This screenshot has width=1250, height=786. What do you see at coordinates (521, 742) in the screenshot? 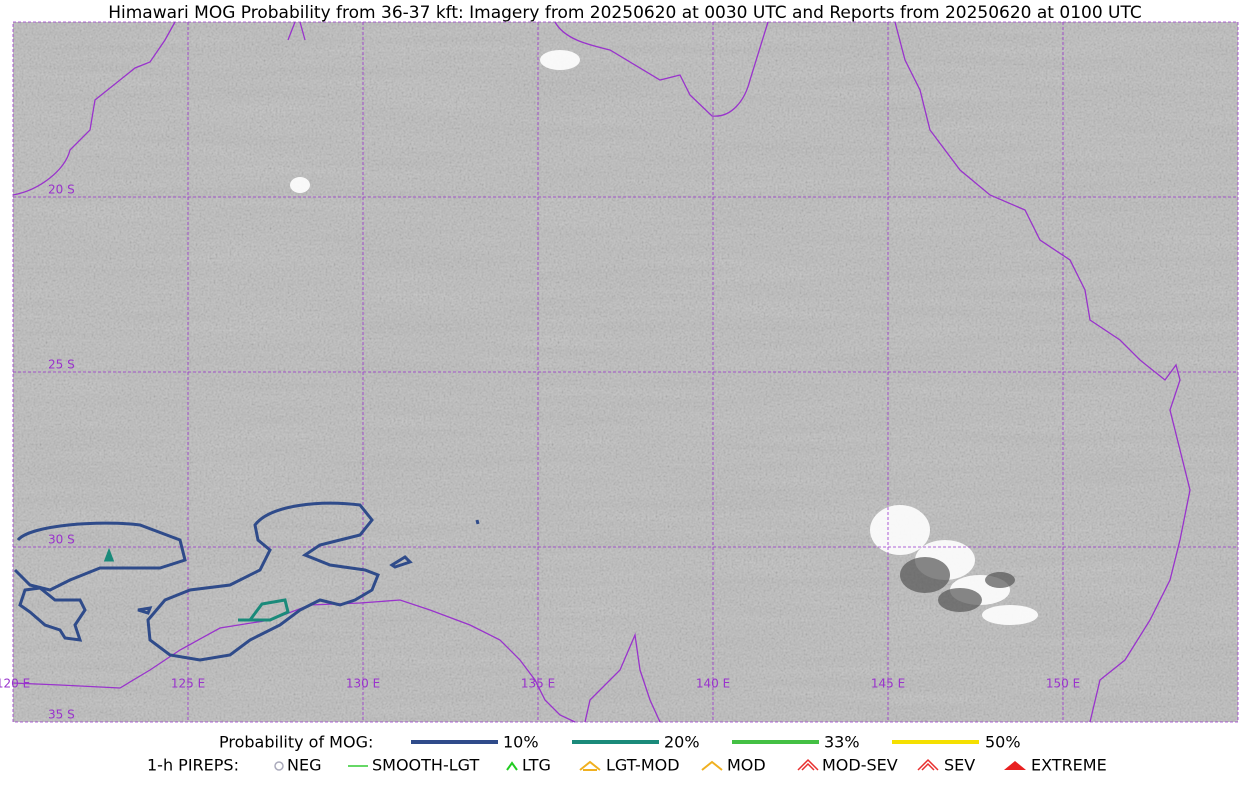
I see `legend-label: 10%` at bounding box center [521, 742].